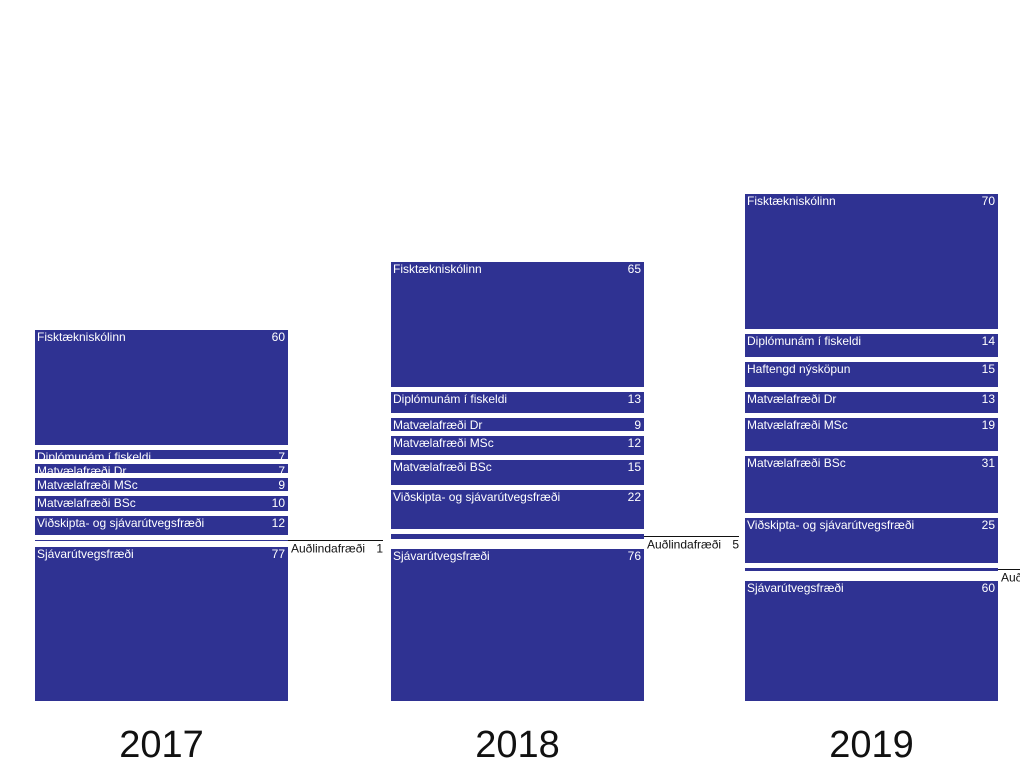 This screenshot has width=1020, height=765. What do you see at coordinates (989, 463) in the screenshot?
I see `segment-value: 31` at bounding box center [989, 463].